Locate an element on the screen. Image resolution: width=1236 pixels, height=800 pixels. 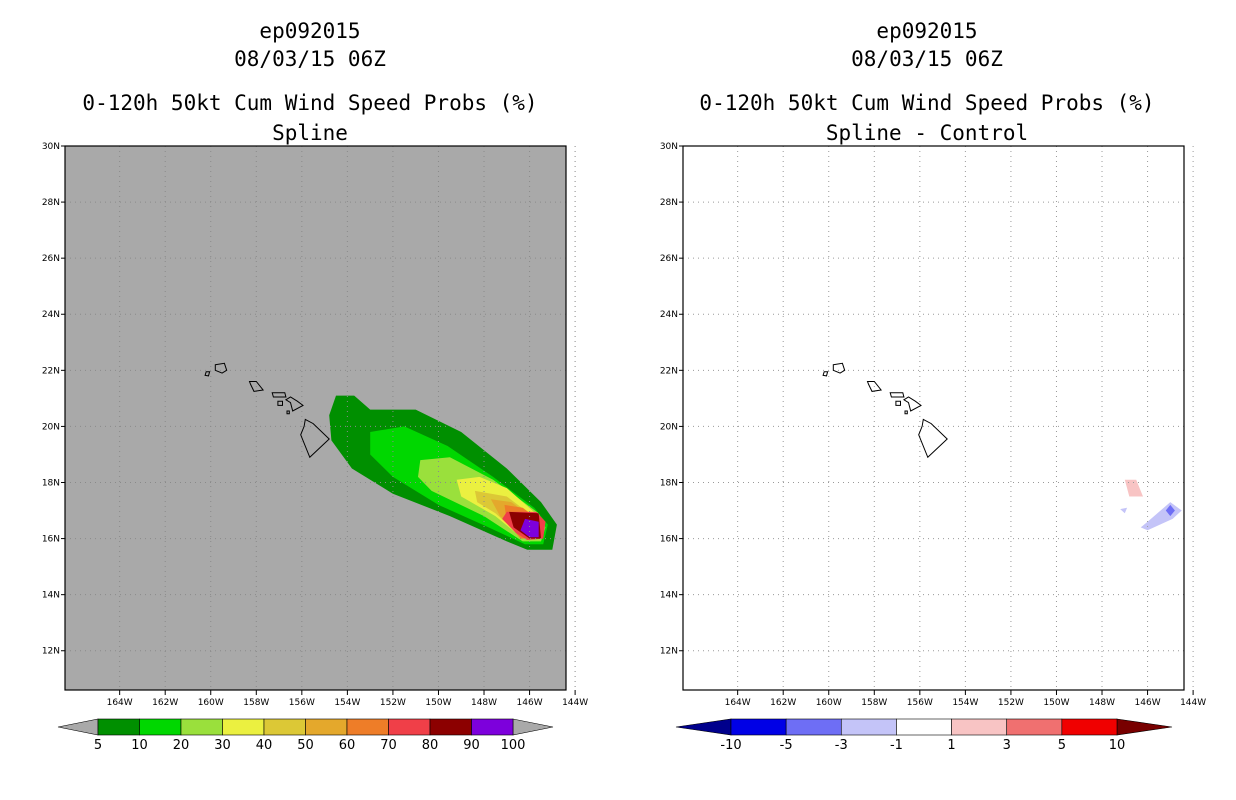
right-y-tick-label: 16N is located at coordinates (669, 540).